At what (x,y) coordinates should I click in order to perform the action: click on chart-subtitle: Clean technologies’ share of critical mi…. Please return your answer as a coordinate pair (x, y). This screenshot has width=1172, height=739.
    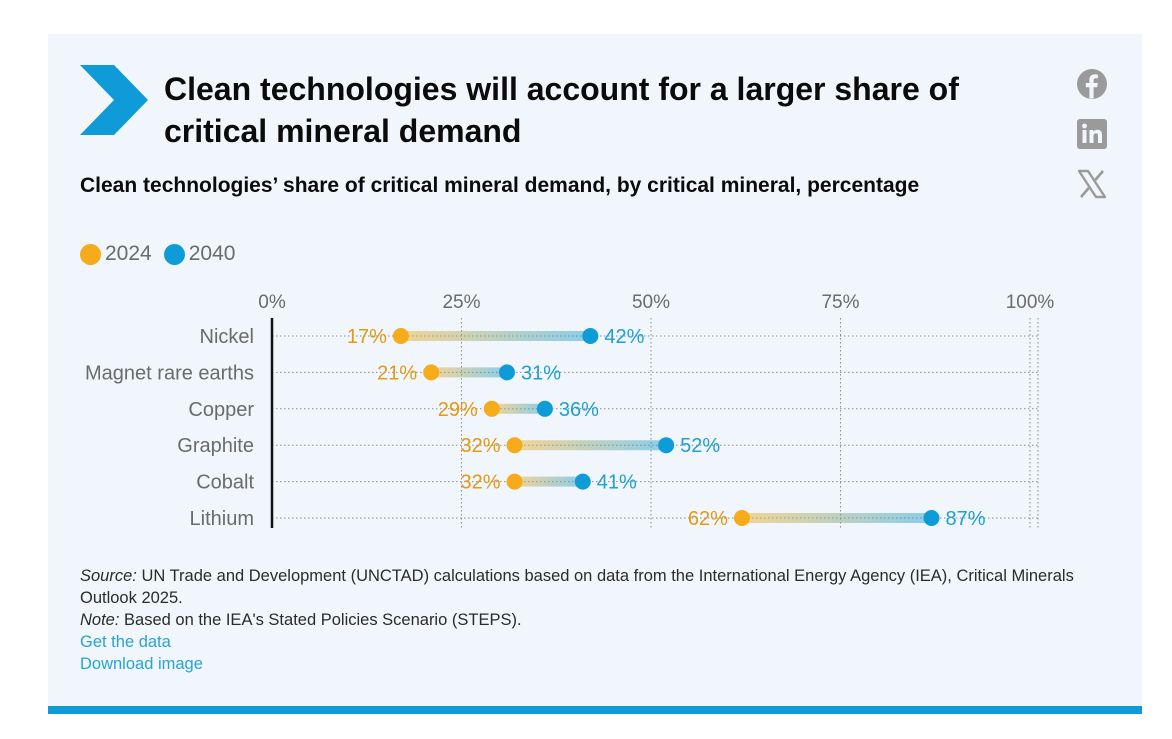
    Looking at the image, I should click on (500, 185).